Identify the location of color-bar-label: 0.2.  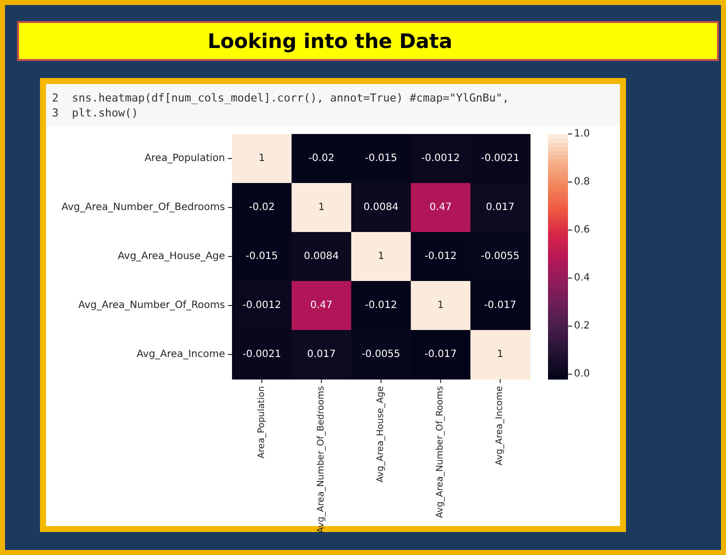
(582, 326).